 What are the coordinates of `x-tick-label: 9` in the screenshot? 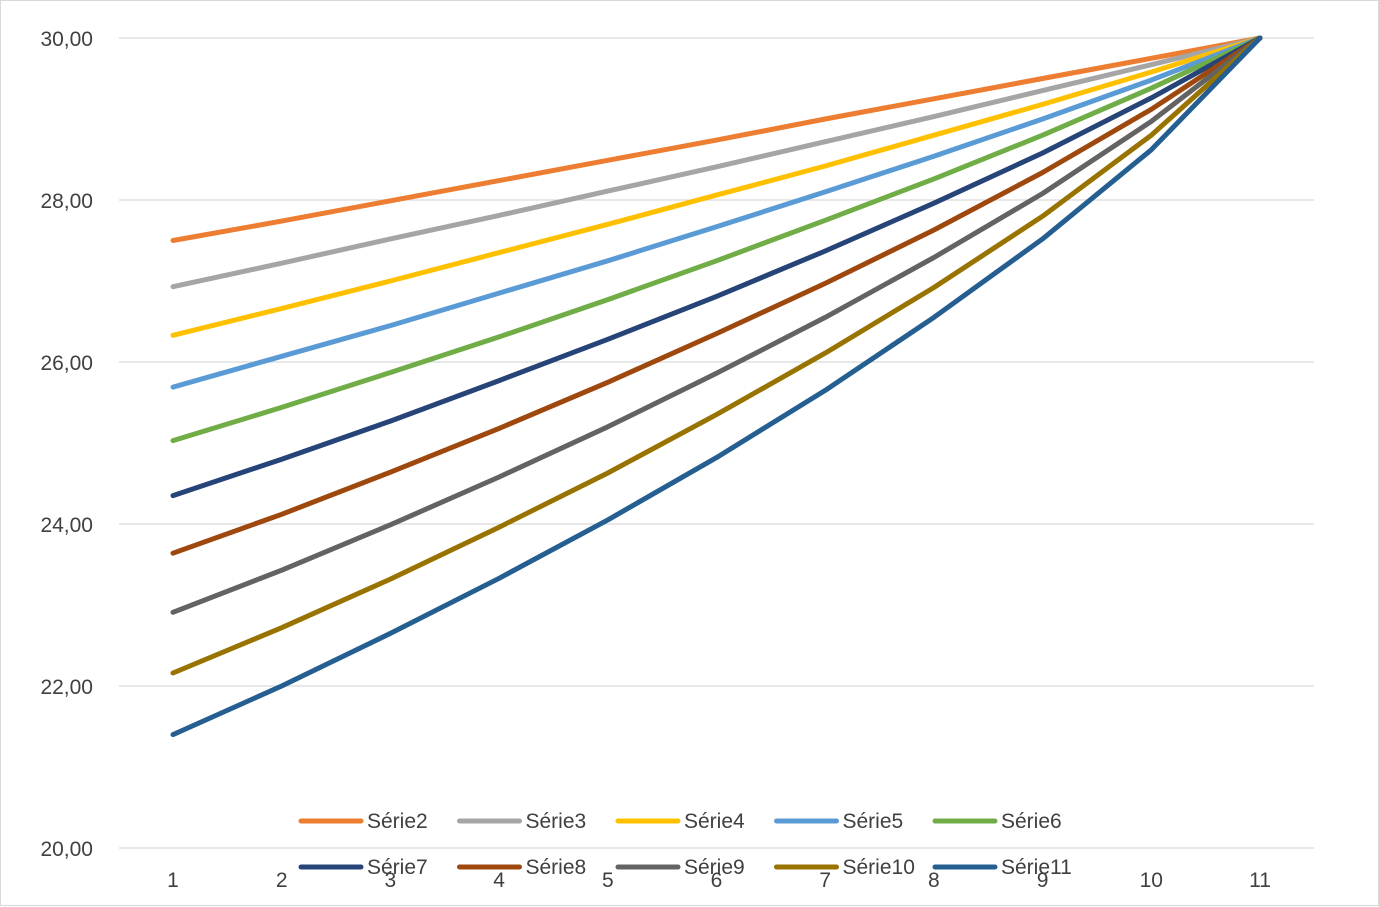 It's located at (1043, 880).